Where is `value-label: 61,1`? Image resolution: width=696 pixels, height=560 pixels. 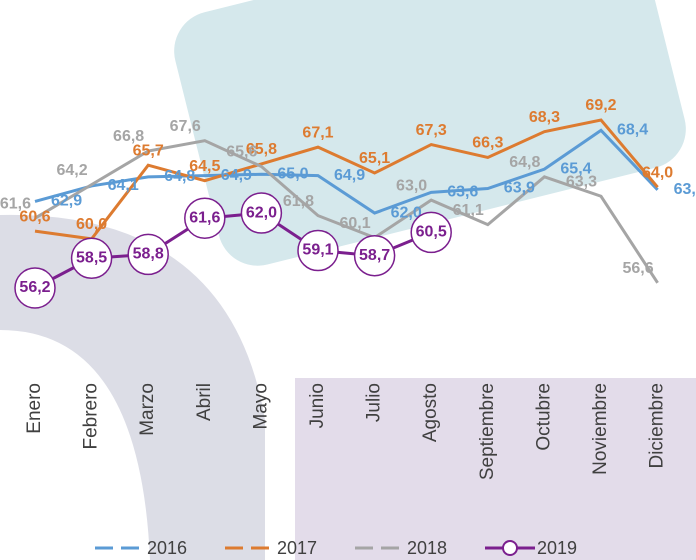 value-label: 61,1 is located at coordinates (468, 210).